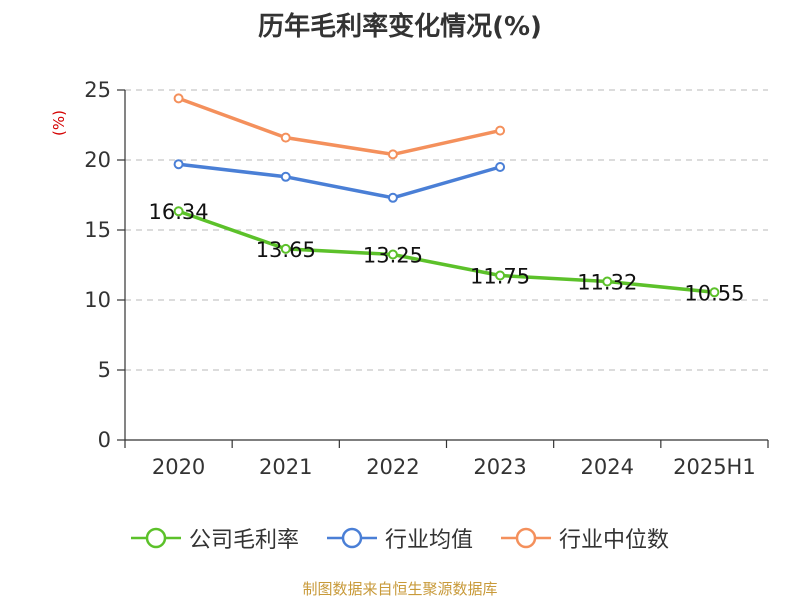  I want to click on data-label: 13.25, so click(393, 256).